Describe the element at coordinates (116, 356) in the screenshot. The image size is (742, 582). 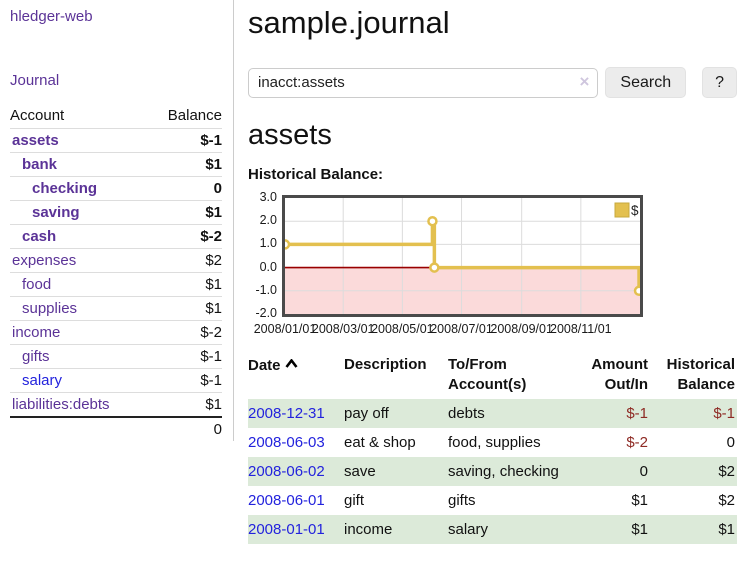
I see `account-row: gifts $-1` at that location.